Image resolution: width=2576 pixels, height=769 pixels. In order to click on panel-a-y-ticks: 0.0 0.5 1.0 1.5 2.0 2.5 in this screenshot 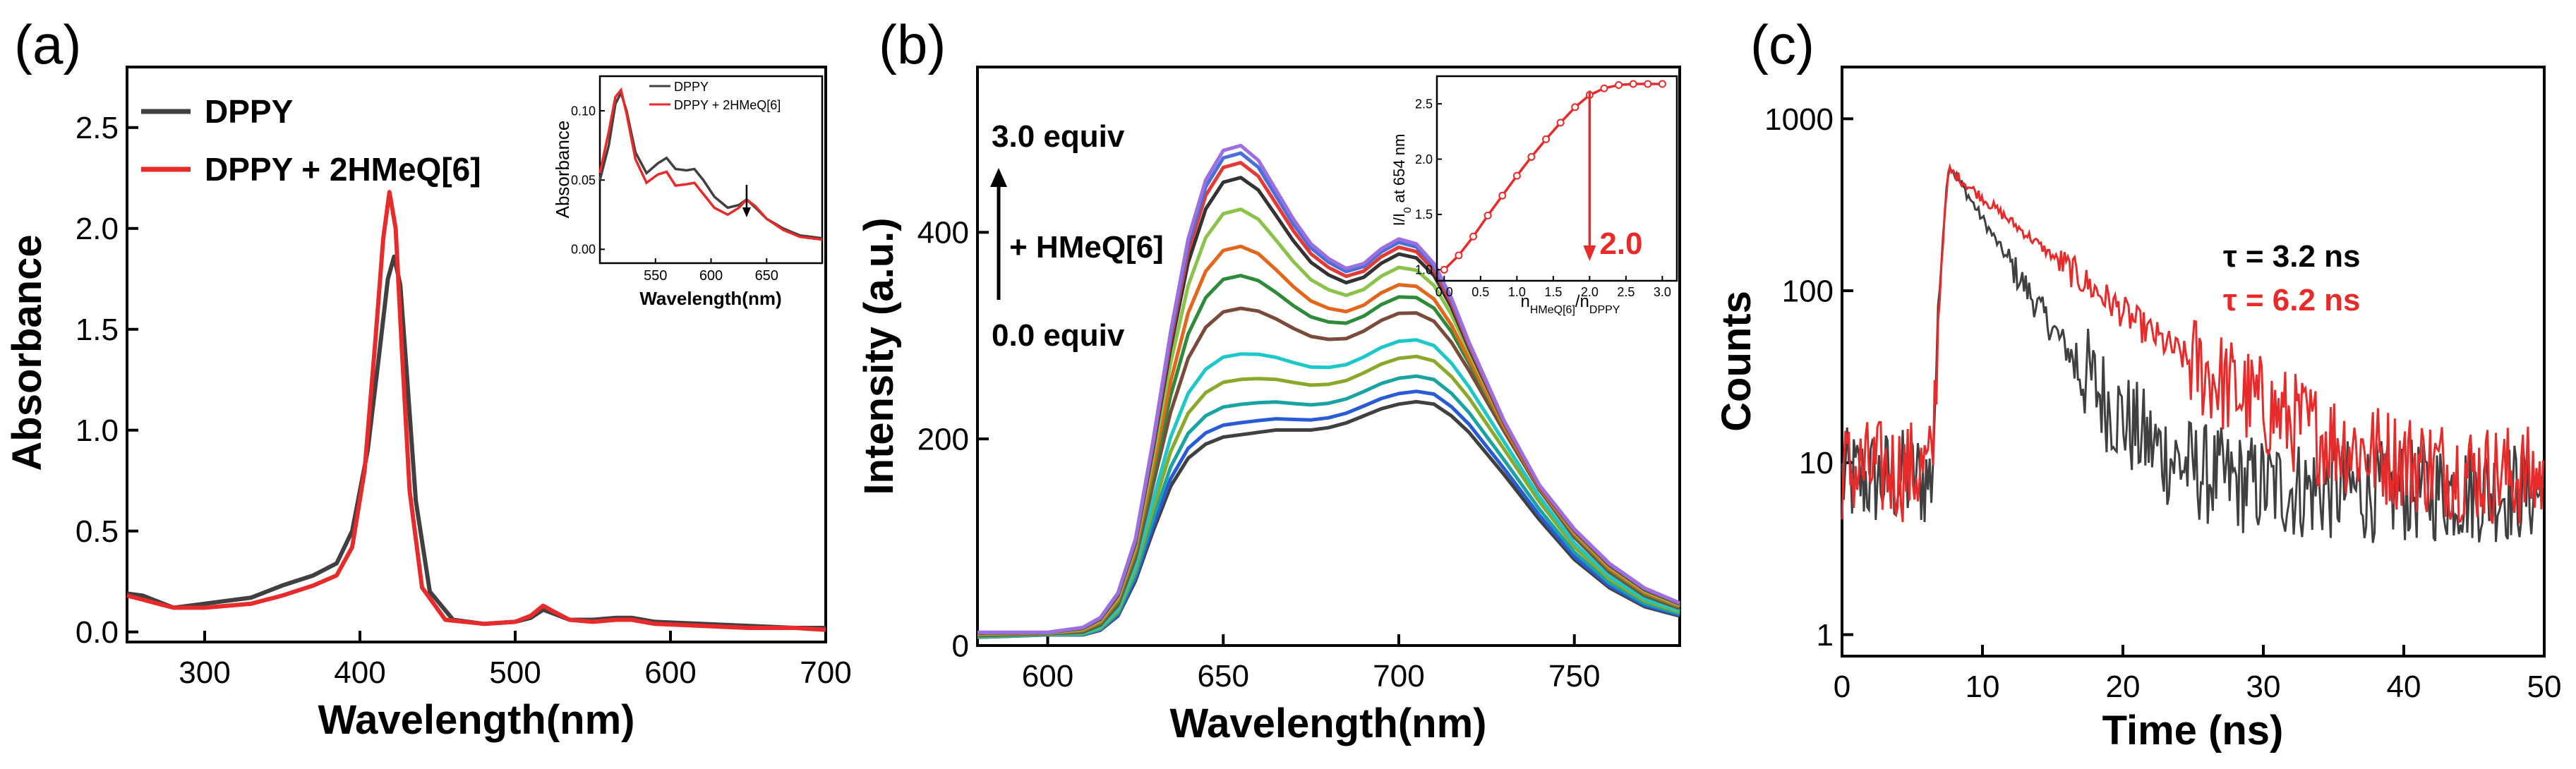, I will do `click(107, 380)`.